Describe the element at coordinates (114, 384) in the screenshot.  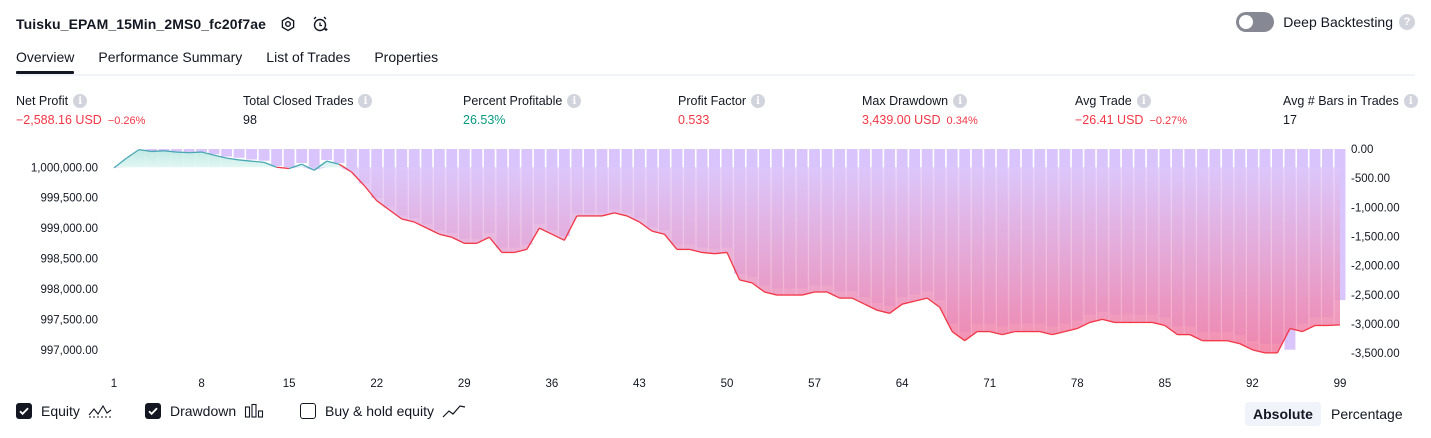
I see `x-tick-label: 1` at that location.